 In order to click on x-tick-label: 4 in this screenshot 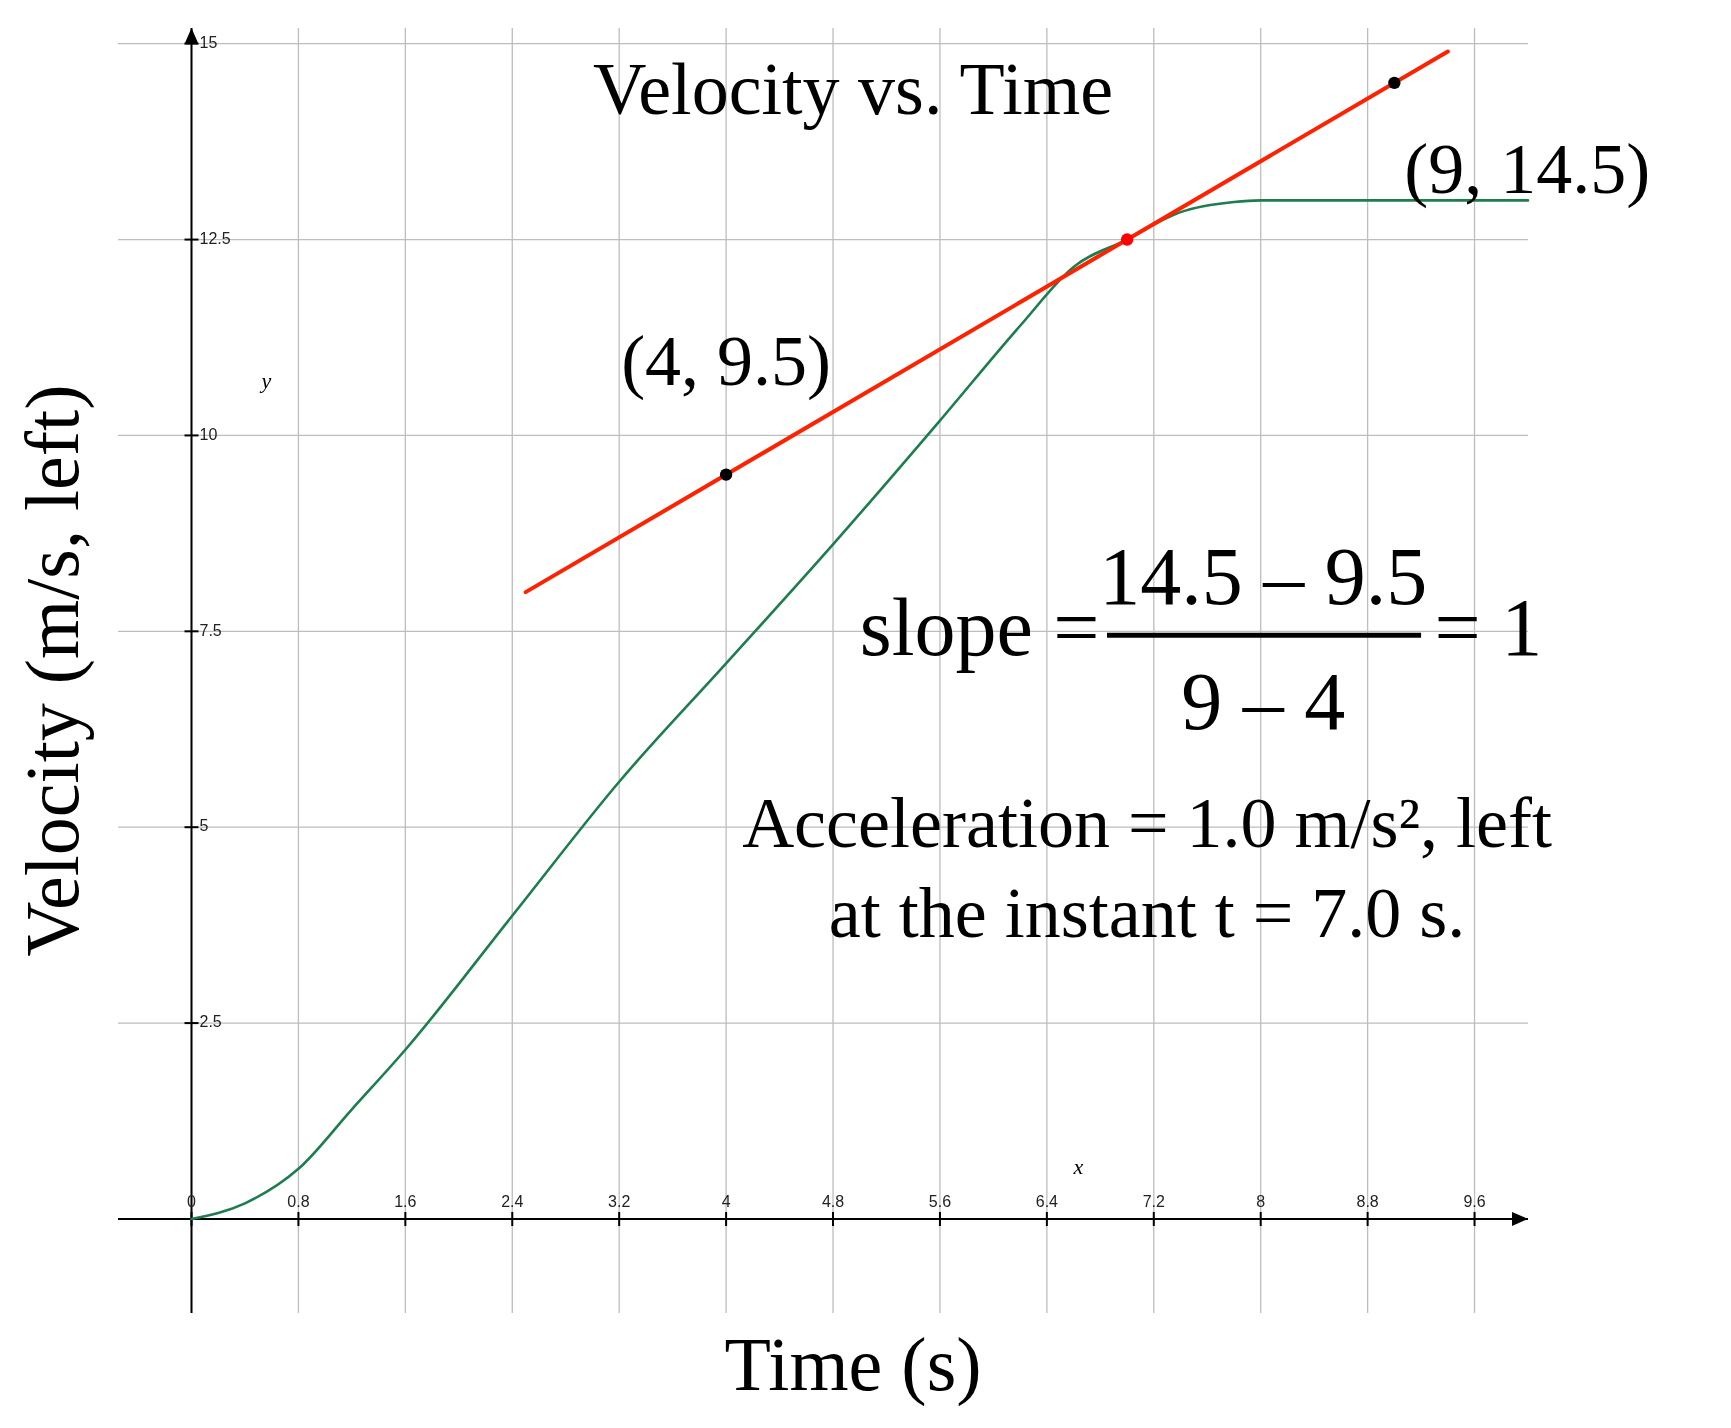, I will do `click(726, 1201)`.